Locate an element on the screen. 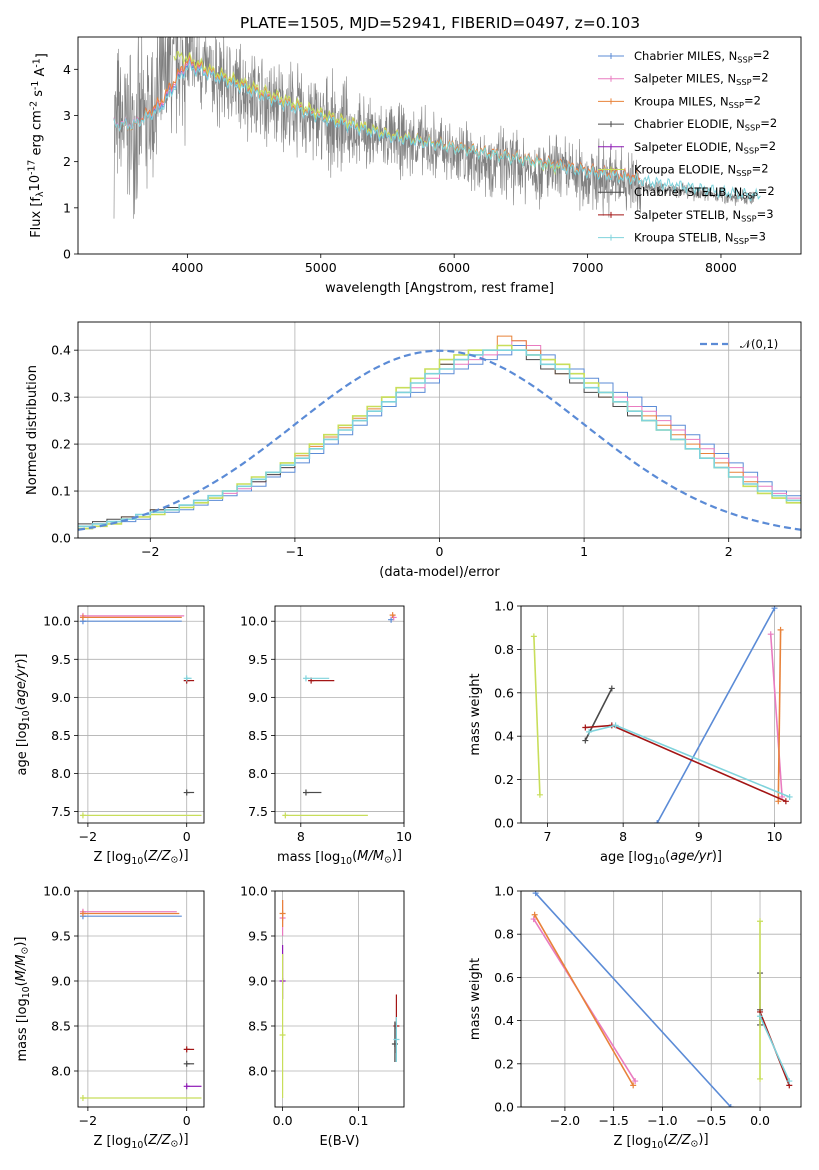 The width and height of the screenshot is (819, 1170). panel-age-vs-mass: 8 10 7.5 8.0 8.5 9.0 9.5 10.0 mass [log10(M/M⊙)] is located at coordinates (326, 736).